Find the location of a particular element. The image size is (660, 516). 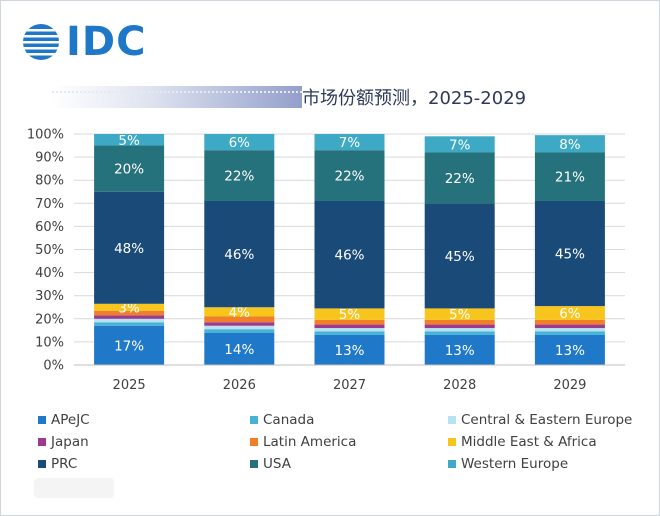

legend-item: Canada is located at coordinates (282, 420).